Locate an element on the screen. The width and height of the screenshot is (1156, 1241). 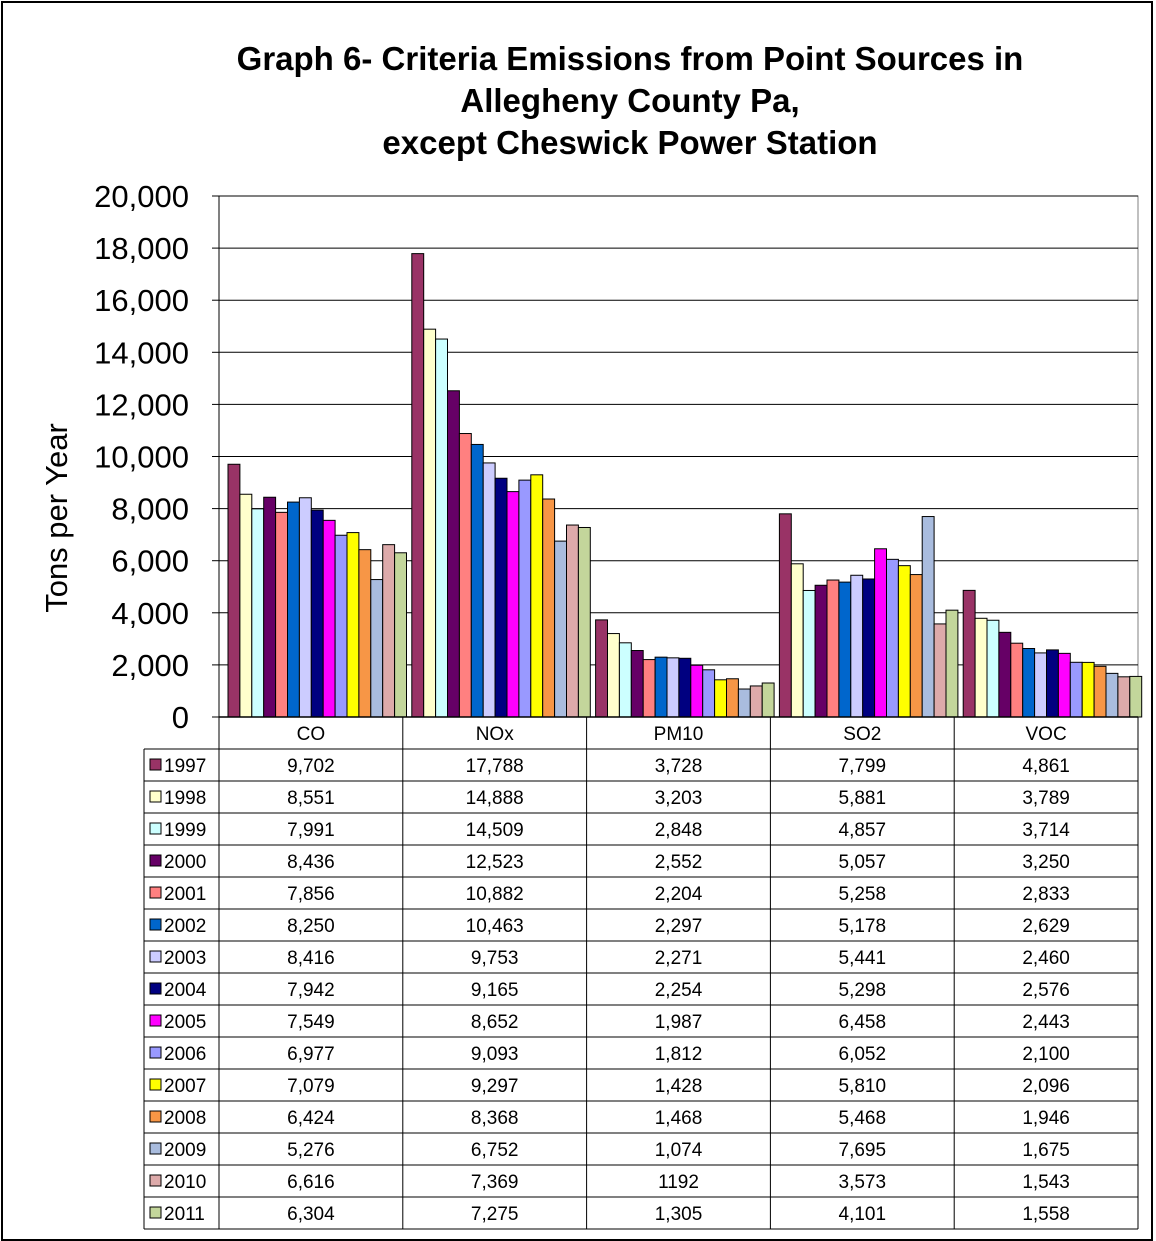
data-label: 2,096 is located at coordinates (1046, 1086).